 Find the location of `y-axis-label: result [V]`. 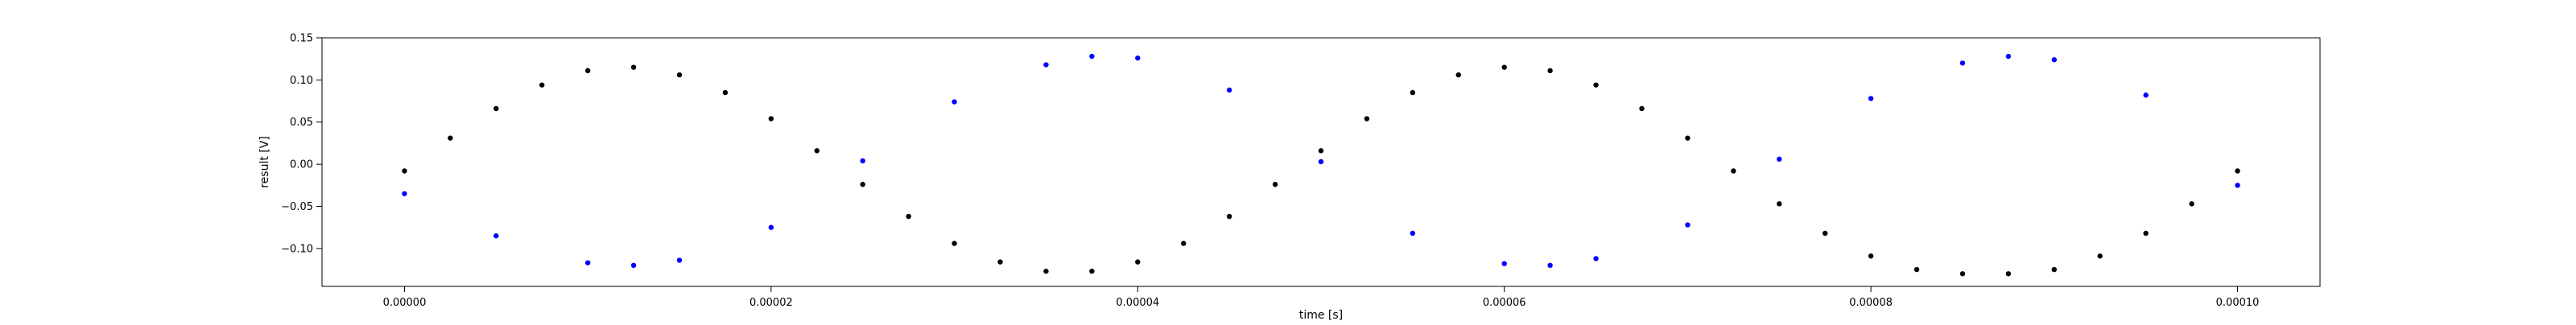

y-axis-label: result [V] is located at coordinates (264, 162).